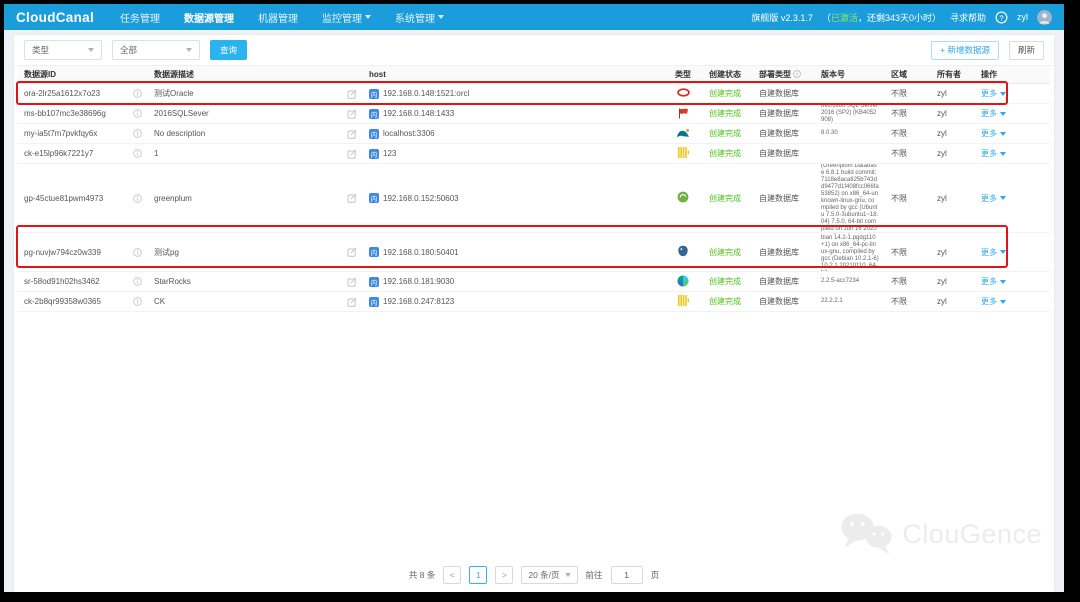  I want to click on nav-item-system-management: 系统管理, so click(420, 17).